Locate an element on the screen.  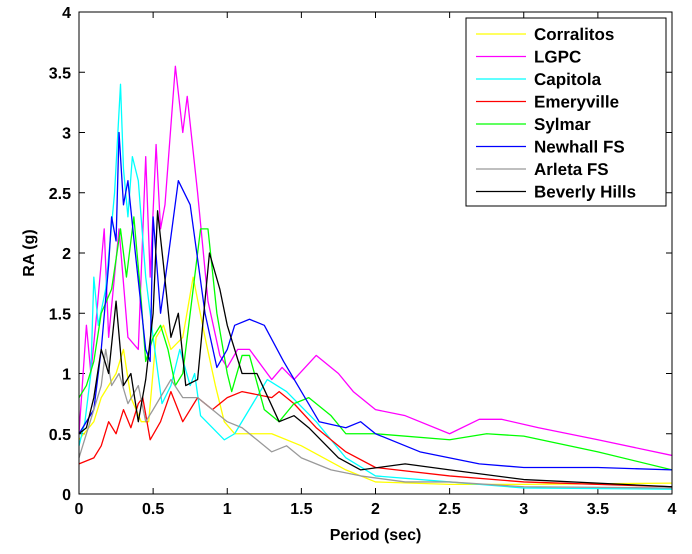
x-tick-label: 3.5 is located at coordinates (598, 509).